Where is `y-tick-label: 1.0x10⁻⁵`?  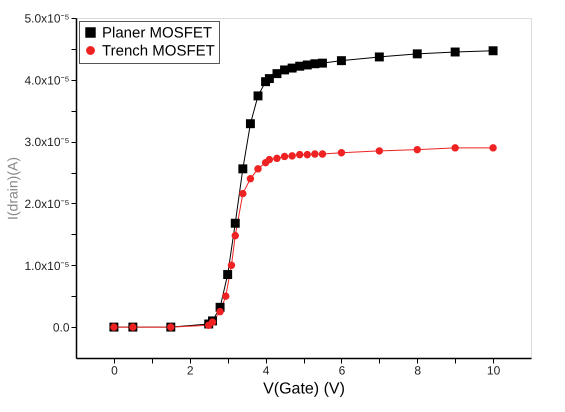 y-tick-label: 1.0x10⁻⁵ is located at coordinates (47, 265).